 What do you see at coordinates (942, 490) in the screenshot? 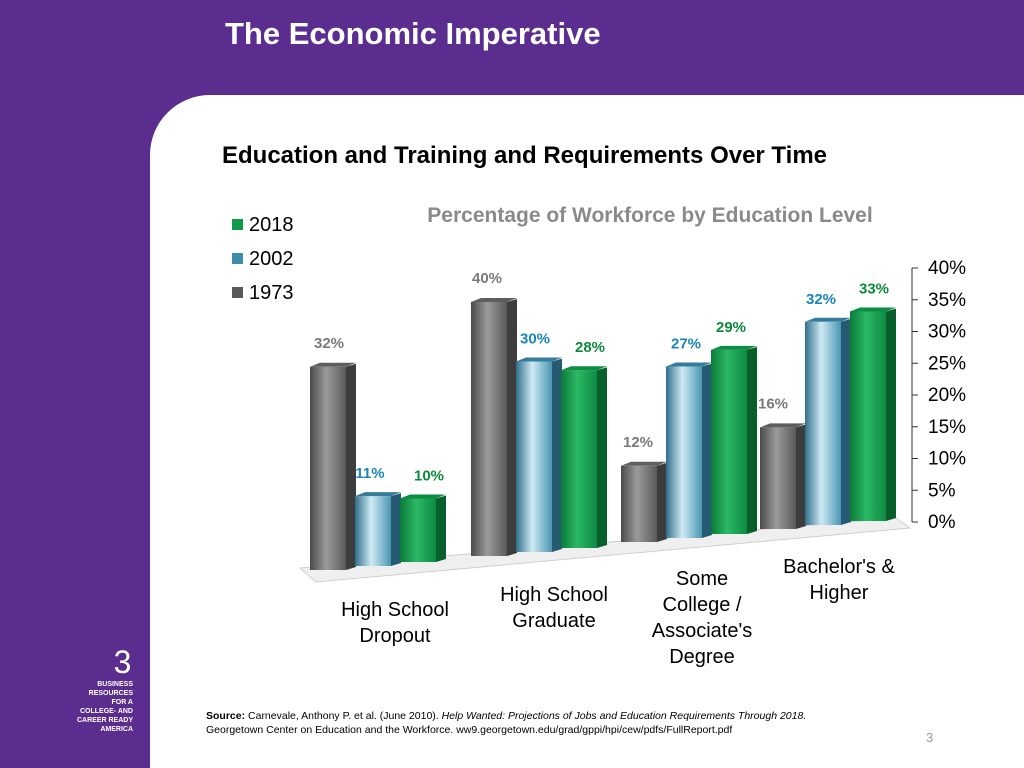
I see `y-tick-label: 5%` at bounding box center [942, 490].